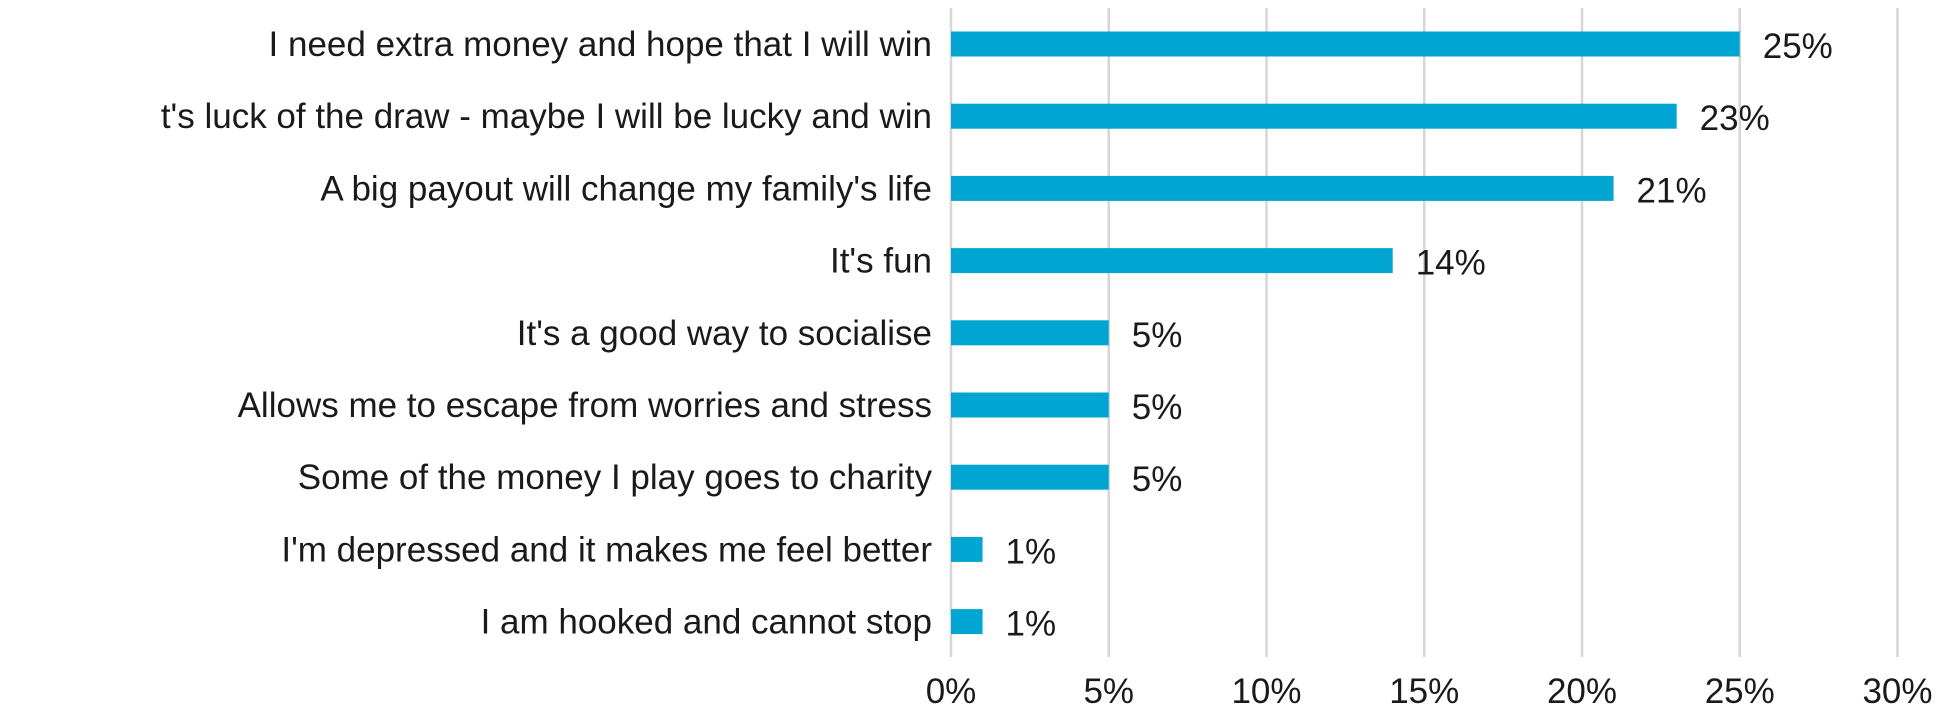  Describe the element at coordinates (1672, 190) in the screenshot. I see `data-label: 21%` at that location.